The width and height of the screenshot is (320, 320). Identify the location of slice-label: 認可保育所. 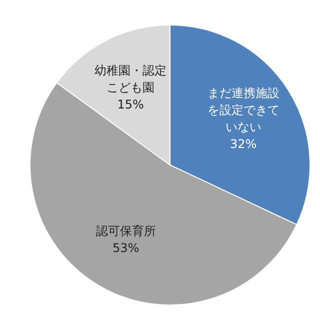
(126, 231).